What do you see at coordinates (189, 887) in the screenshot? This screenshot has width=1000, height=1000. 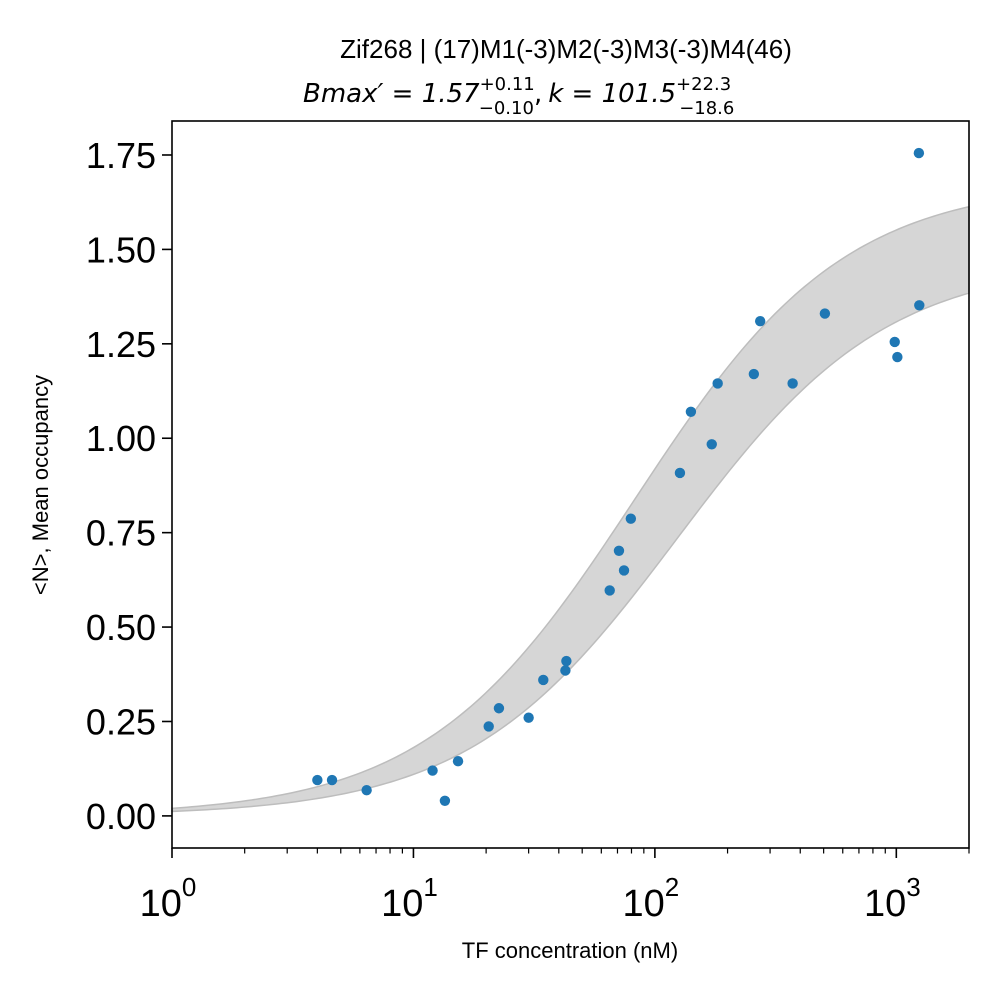 I see `x-tick-label-exponent: 0` at bounding box center [189, 887].